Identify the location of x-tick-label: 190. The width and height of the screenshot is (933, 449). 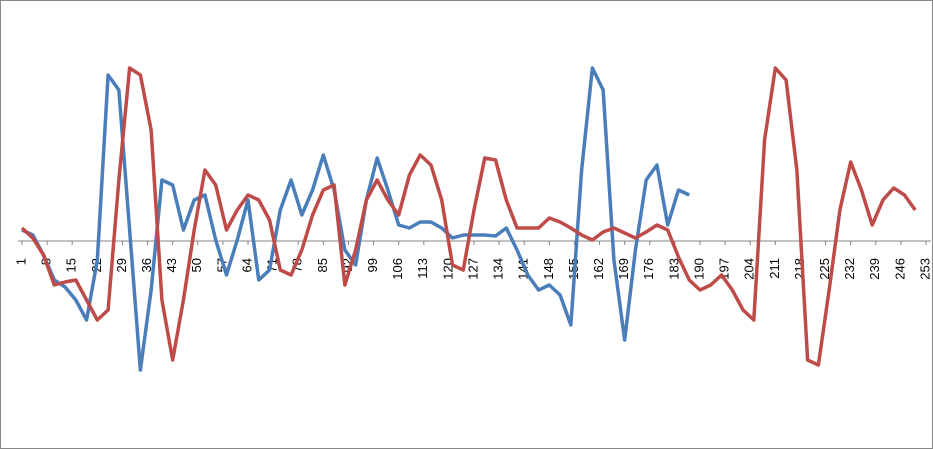
(698, 269).